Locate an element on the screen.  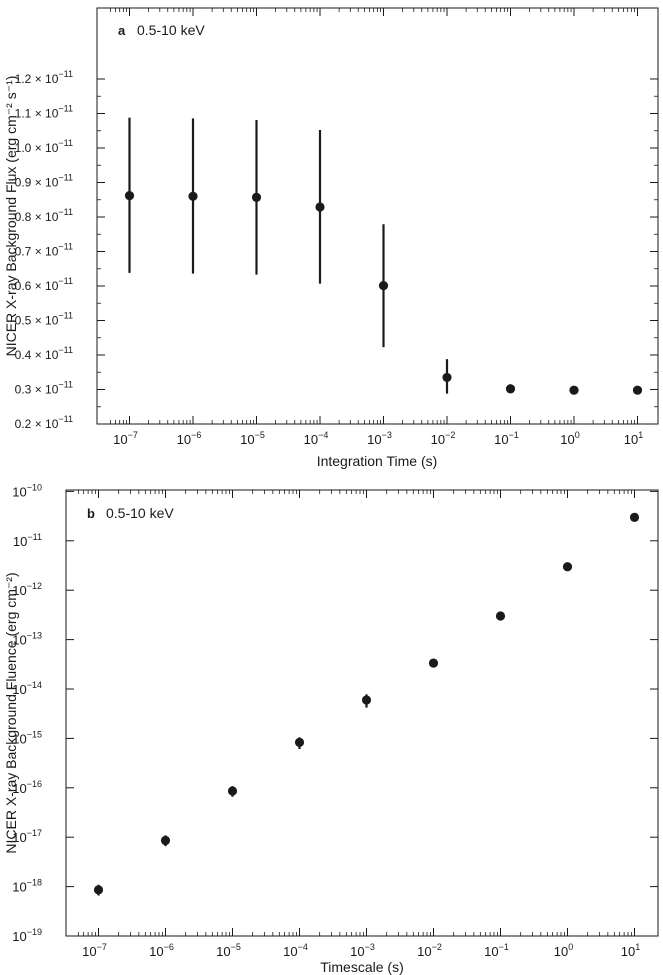
panel-a-x-tick-label: 10⁻⁷ is located at coordinates (125, 438).